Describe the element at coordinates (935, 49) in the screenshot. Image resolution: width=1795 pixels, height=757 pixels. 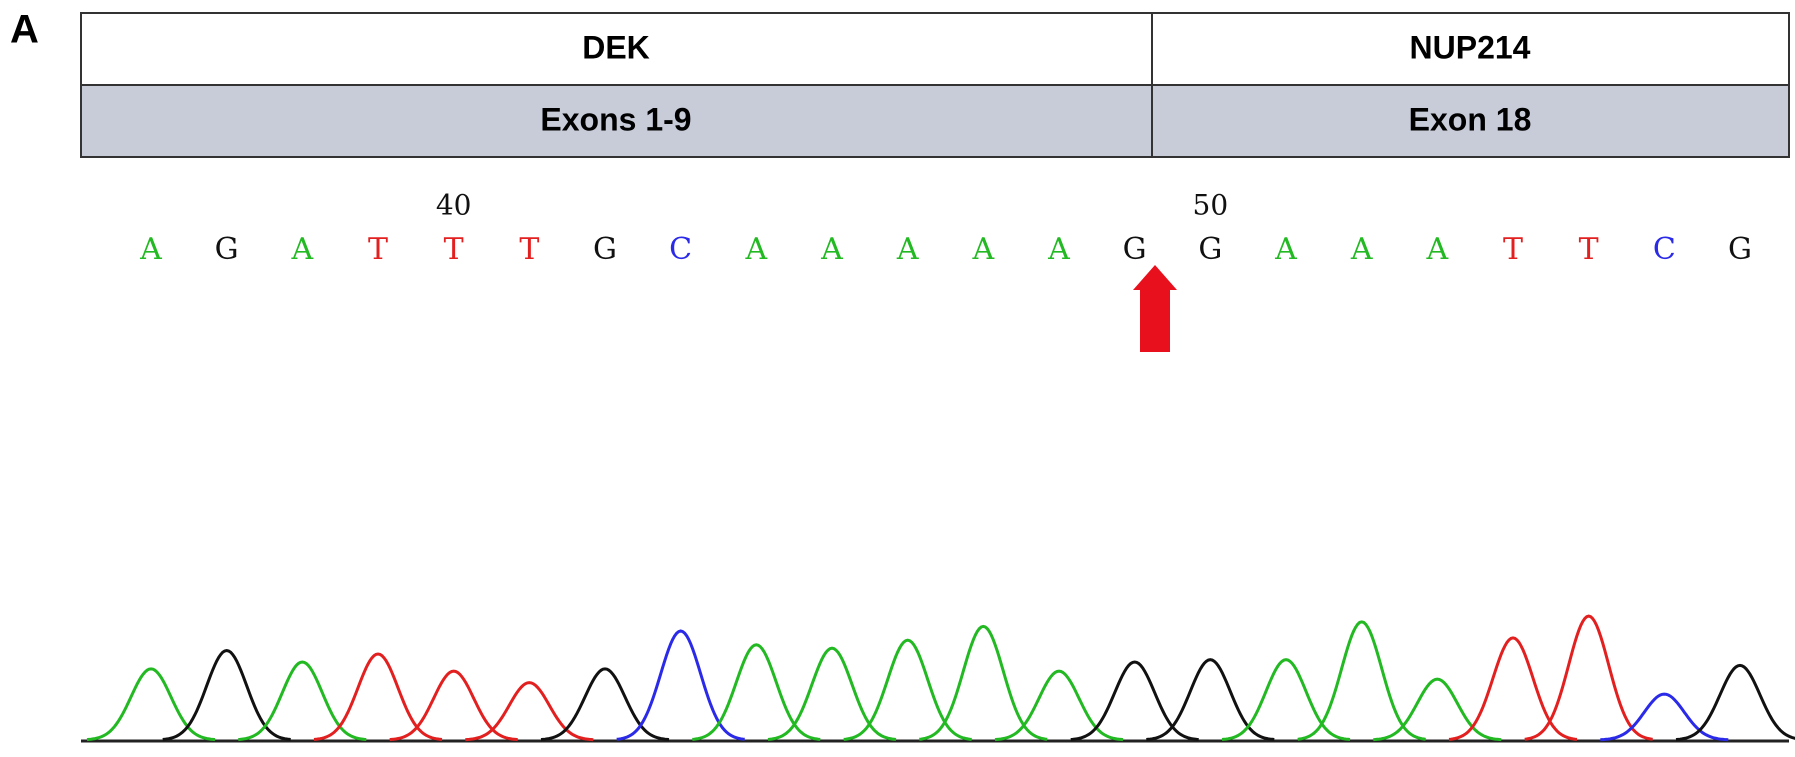
I see `gene-row` at that location.